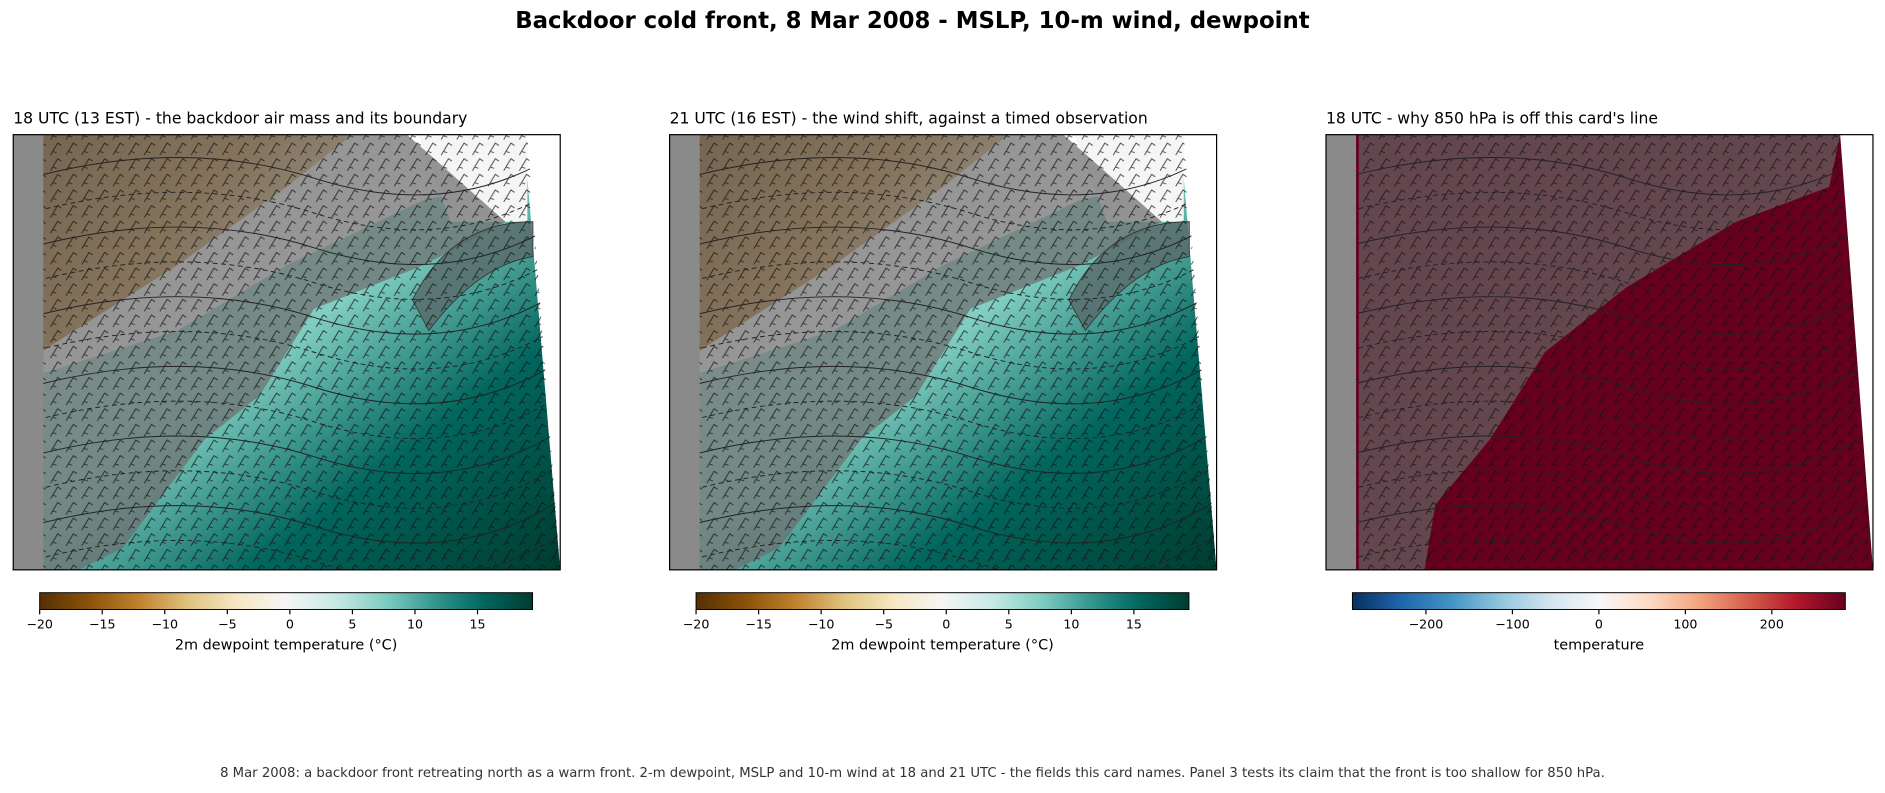  Describe the element at coordinates (1512, 624) in the screenshot. I see `colorbar-tick-label: −100` at that location.